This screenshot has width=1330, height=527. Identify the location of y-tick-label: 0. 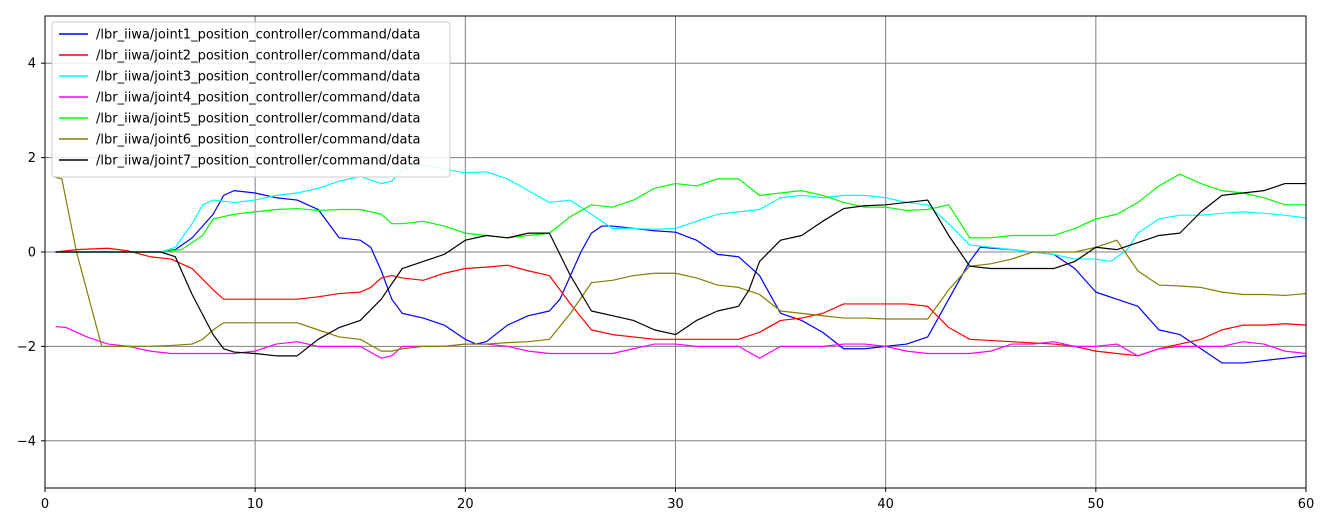
(32, 253).